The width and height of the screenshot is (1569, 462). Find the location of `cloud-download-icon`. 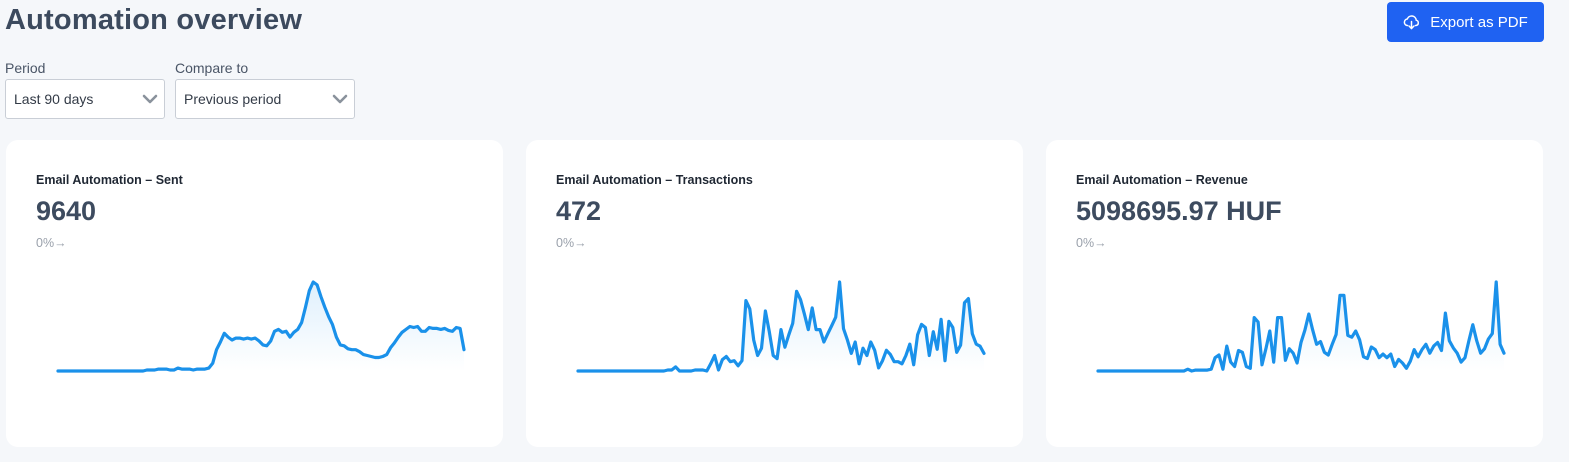

cloud-download-icon is located at coordinates (1411, 22).